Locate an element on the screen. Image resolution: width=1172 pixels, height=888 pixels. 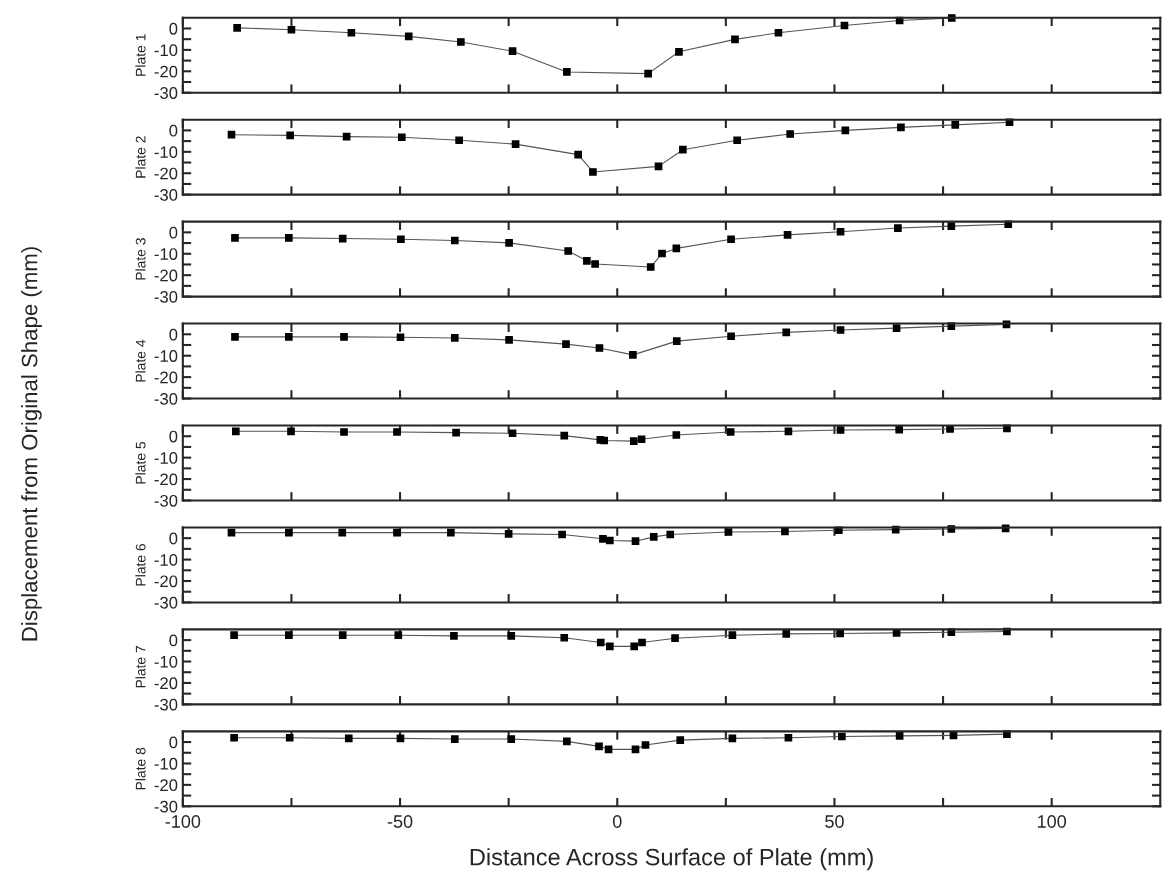
x-axis-title: Distance Across Surface of Plate (mm) is located at coordinates (671, 859).